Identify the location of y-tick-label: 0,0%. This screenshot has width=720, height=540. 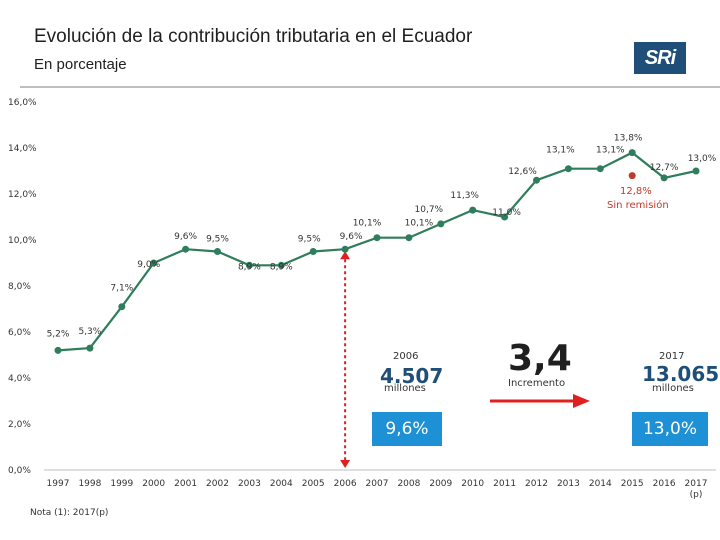
(19, 471).